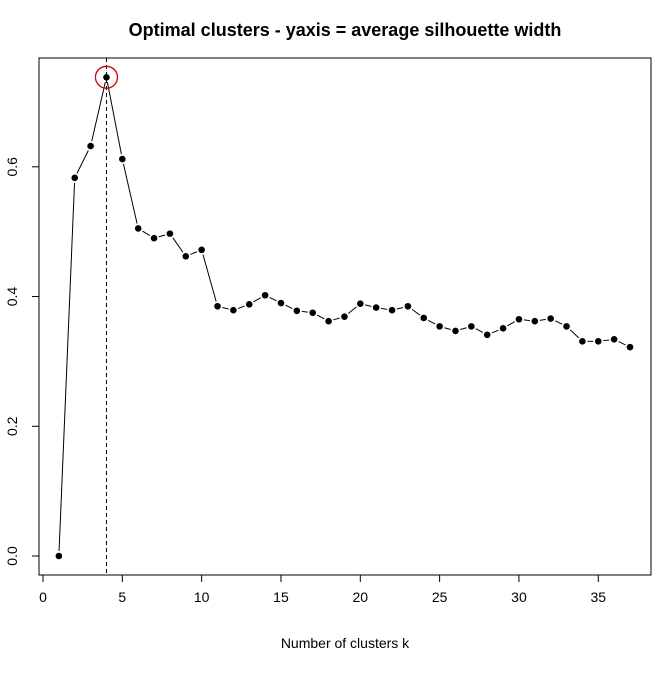  I want to click on x-tick-label: 15, so click(281, 597).